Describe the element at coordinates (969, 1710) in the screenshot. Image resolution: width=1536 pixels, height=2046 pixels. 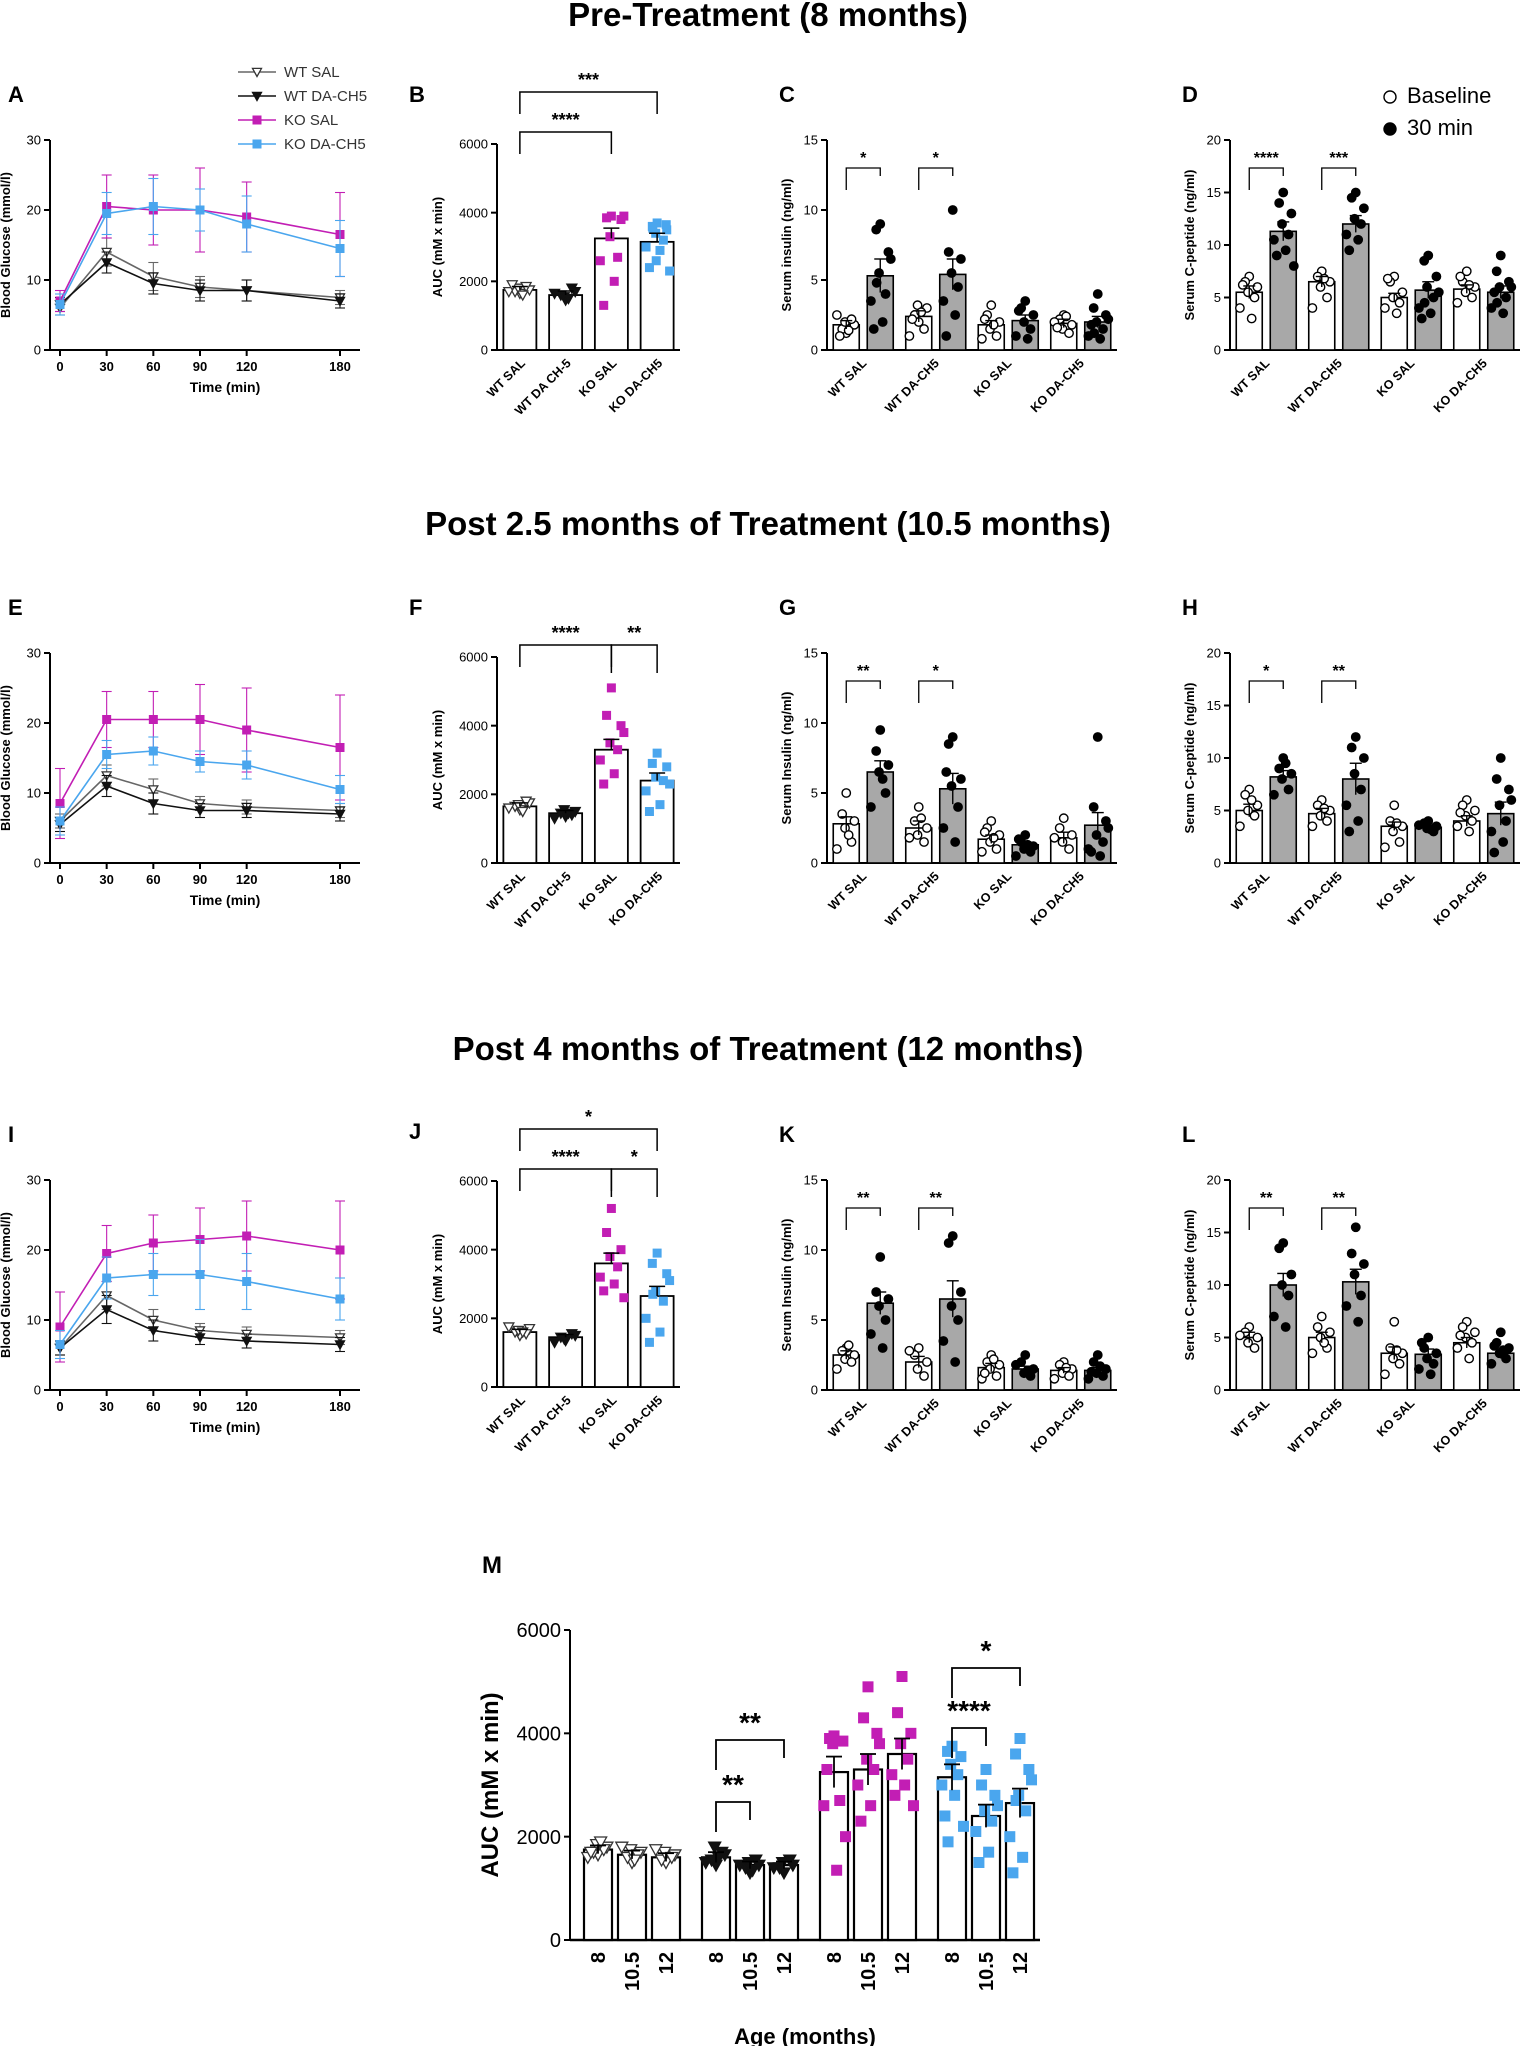
I see `panel-M-sig-label: ****` at that location.